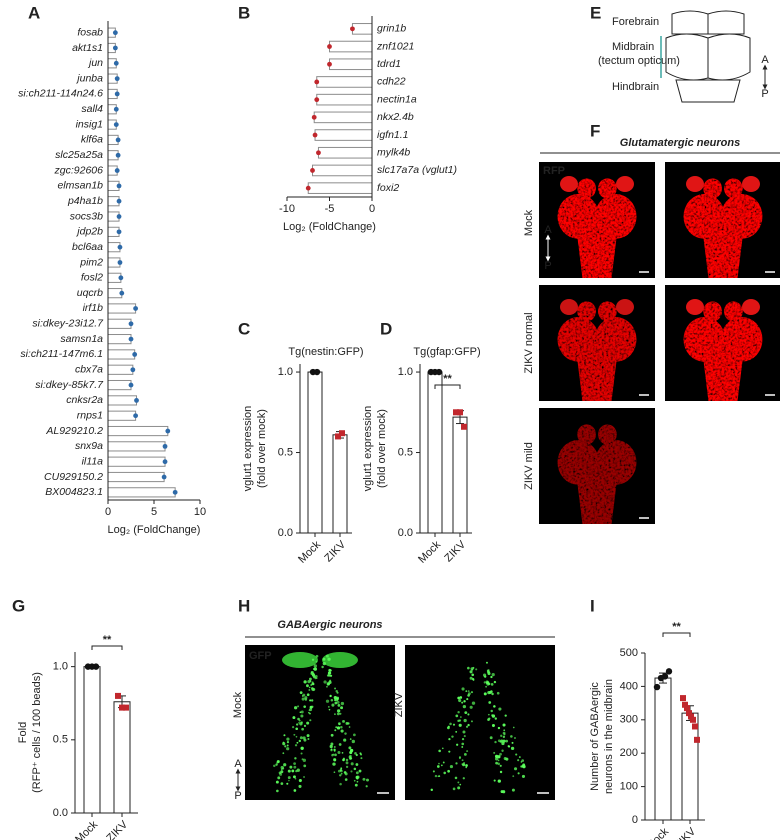 The width and height of the screenshot is (780, 840). What do you see at coordinates (37, 732) in the screenshot?
I see `y-axis-label: (RFP⁺ cells / 100 beads)` at bounding box center [37, 732].